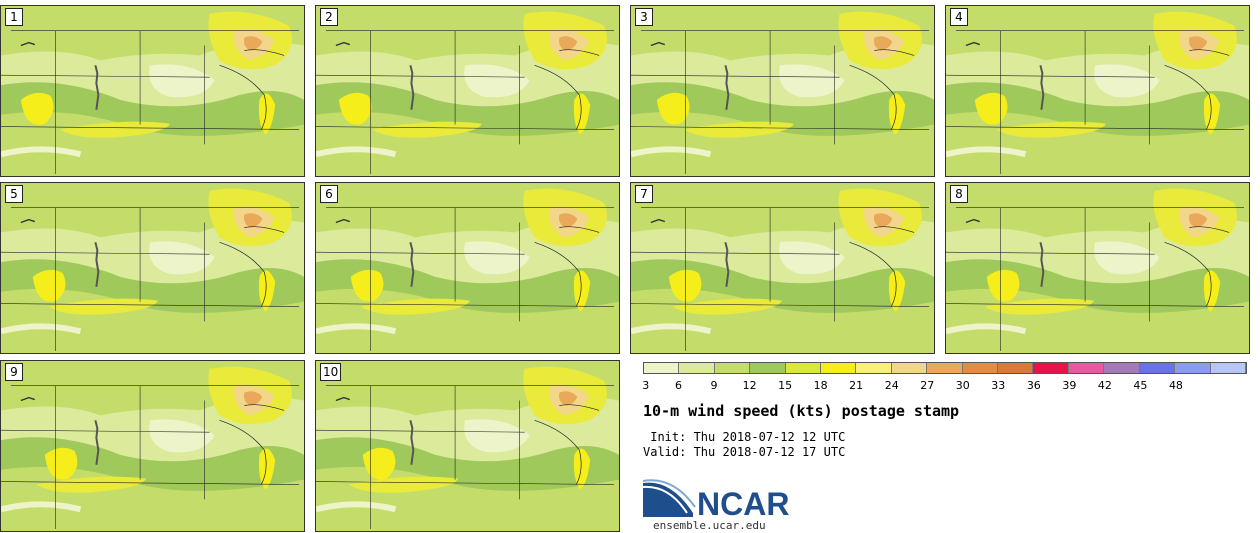 This screenshot has height=533, width=1260. I want to click on colorbar-tick-label: 30, so click(962, 385).